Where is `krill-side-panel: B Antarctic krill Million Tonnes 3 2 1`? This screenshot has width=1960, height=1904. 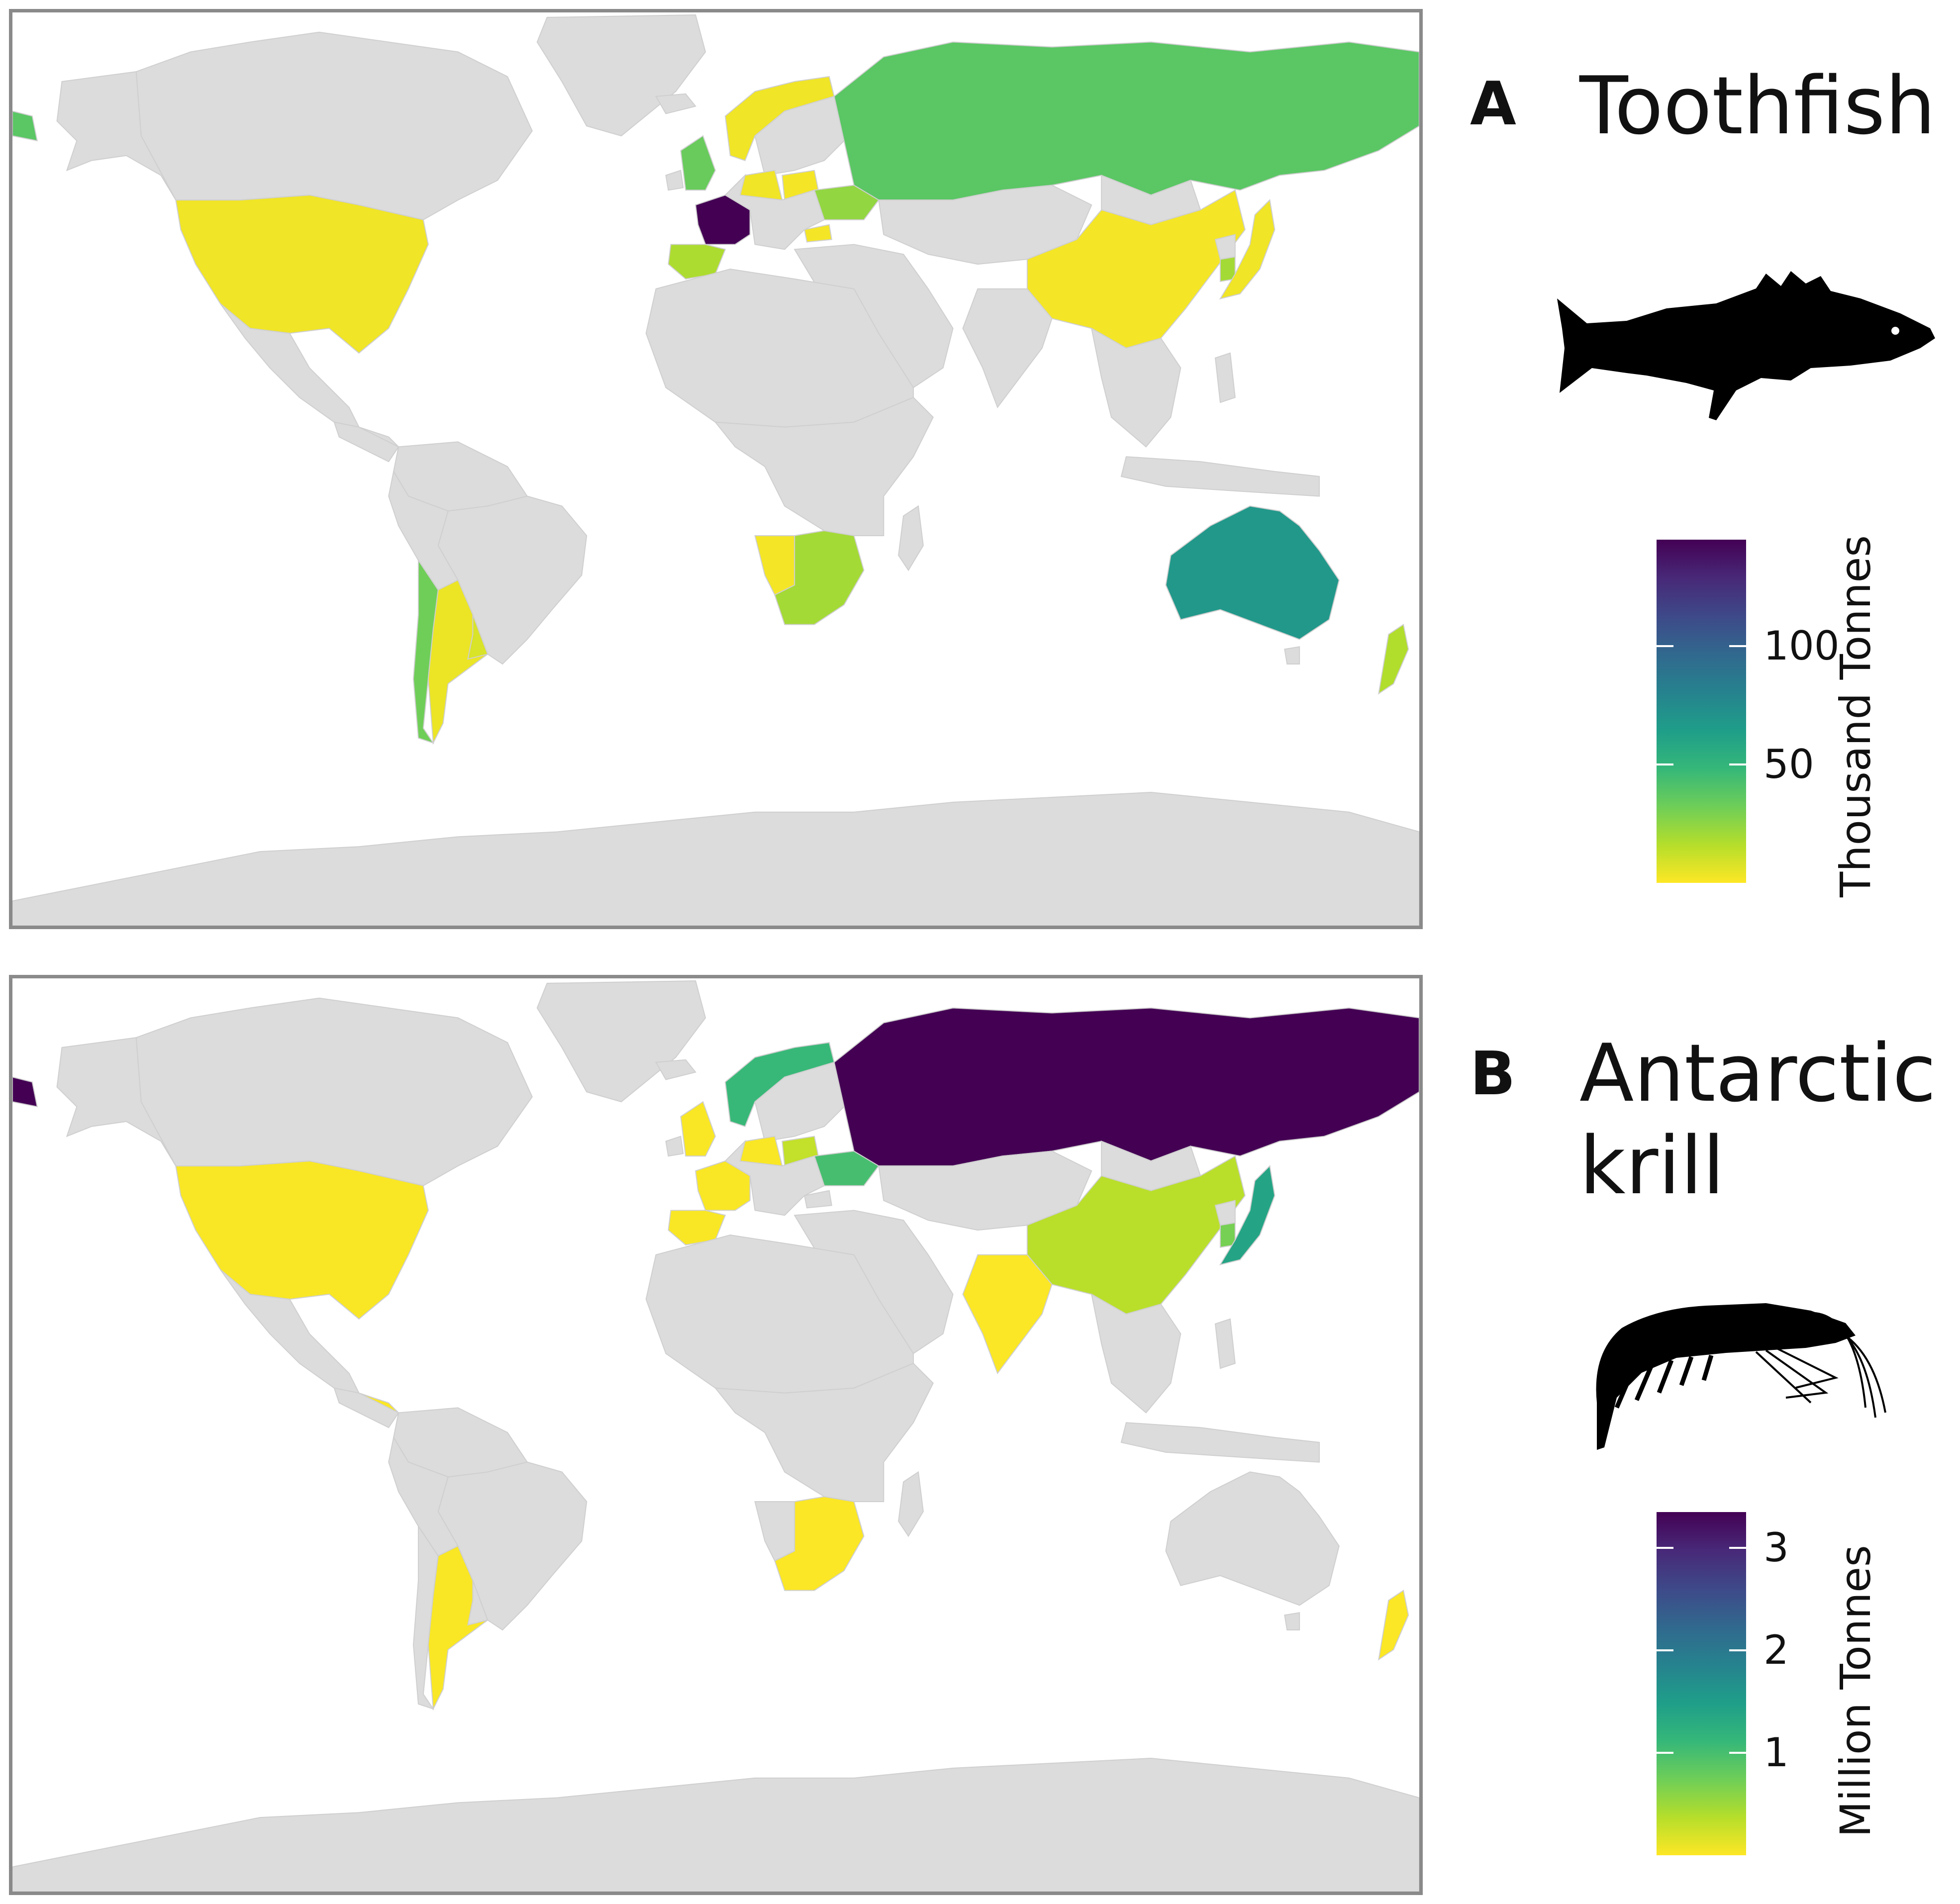 krill-side-panel: B Antarctic krill Million Tonnes 3 2 1 is located at coordinates (1701, 1437).